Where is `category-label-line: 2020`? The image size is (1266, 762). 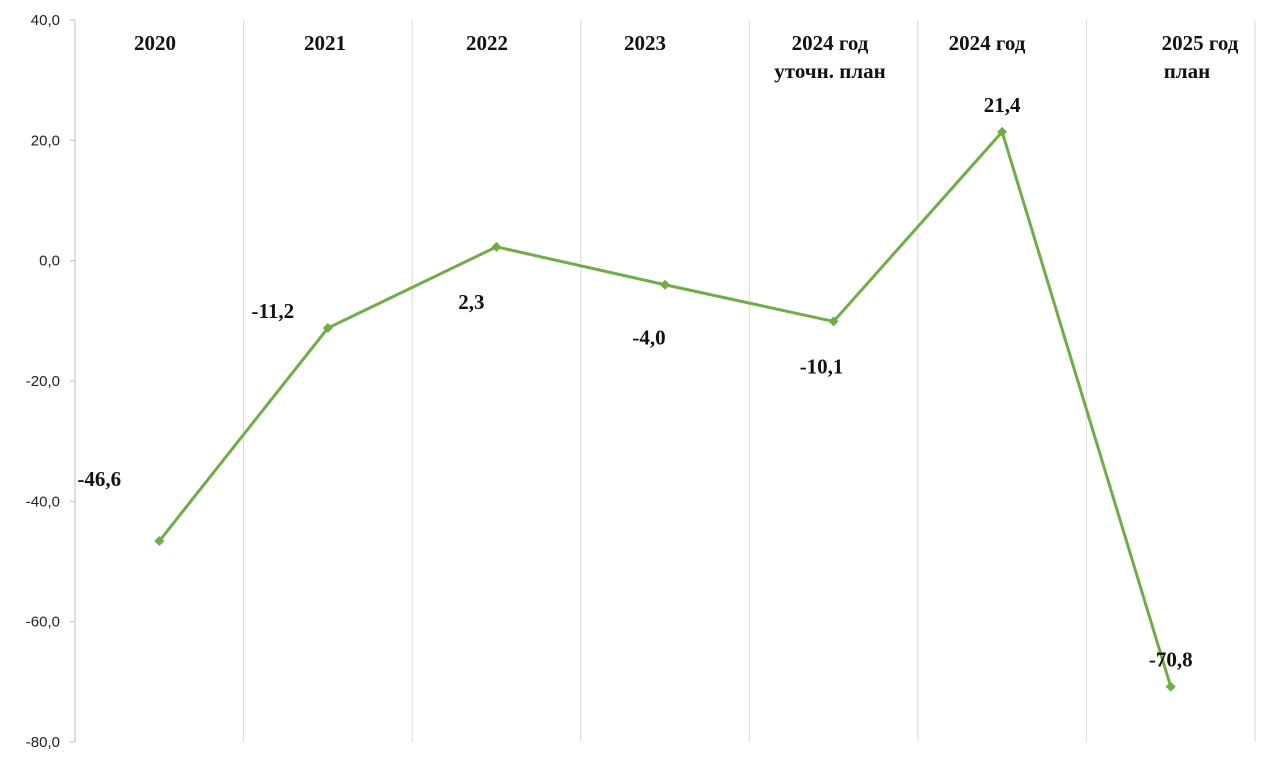
category-label-line: 2020 is located at coordinates (155, 43).